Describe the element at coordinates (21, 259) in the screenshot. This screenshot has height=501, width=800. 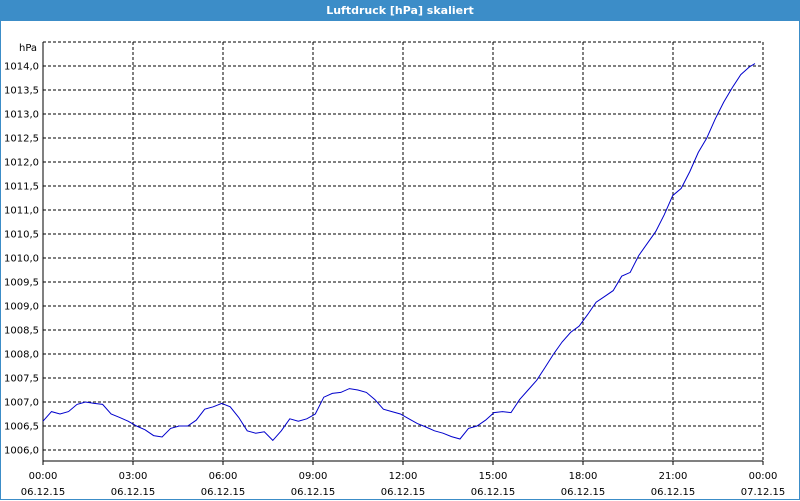
I see `y-tick-label: 1010,0` at that location.